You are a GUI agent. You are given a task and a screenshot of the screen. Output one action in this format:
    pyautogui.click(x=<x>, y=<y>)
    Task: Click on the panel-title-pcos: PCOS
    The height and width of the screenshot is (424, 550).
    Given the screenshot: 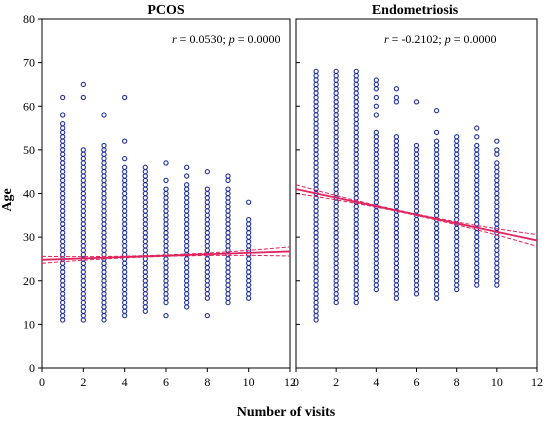 What is the action you would take?
    pyautogui.click(x=166, y=10)
    